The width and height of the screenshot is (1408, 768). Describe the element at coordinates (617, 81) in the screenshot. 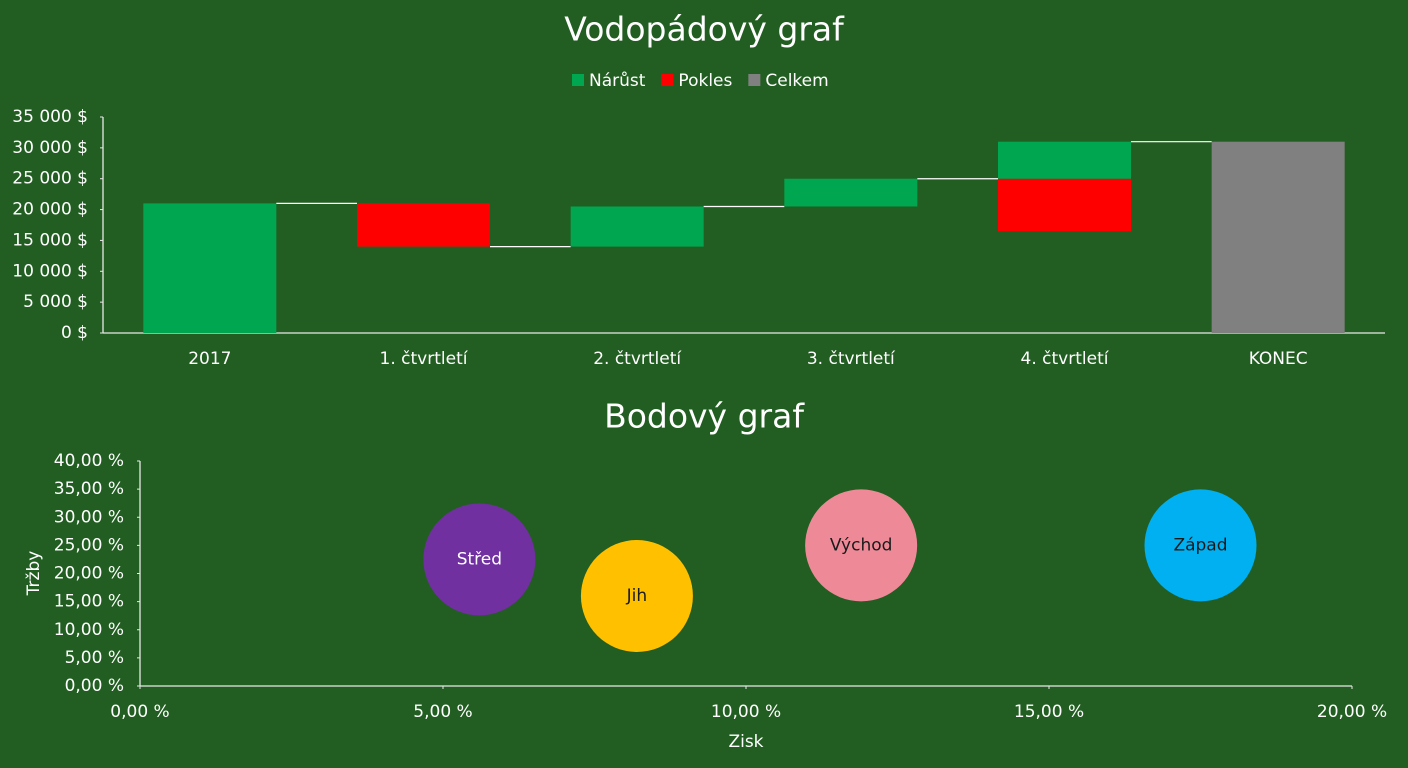

I see `legend-label: Nárůst` at that location.